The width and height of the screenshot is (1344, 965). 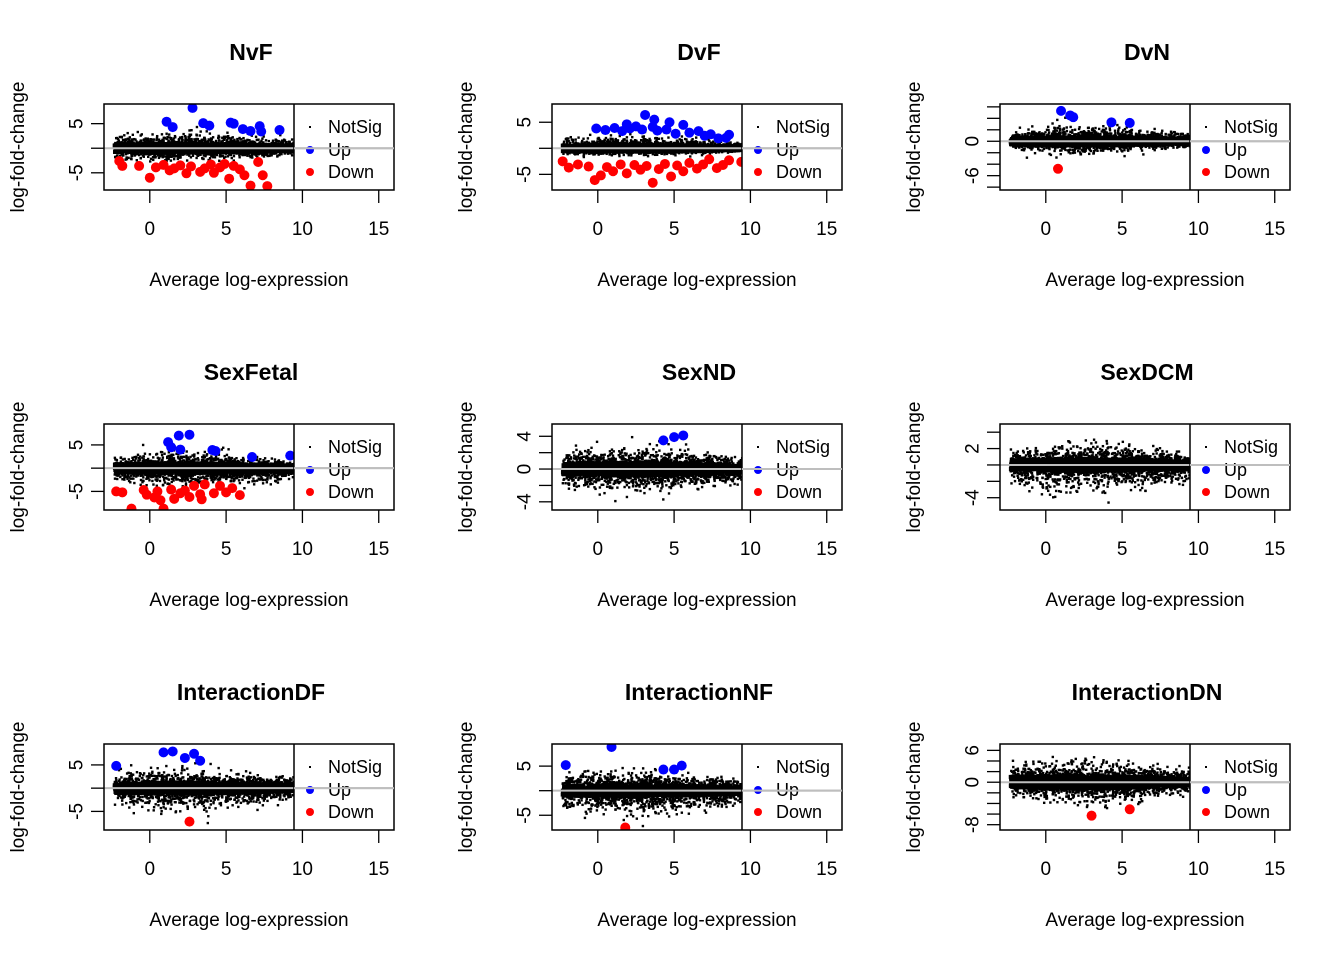 I want to click on y-tick-label: 4, so click(x=525, y=436).